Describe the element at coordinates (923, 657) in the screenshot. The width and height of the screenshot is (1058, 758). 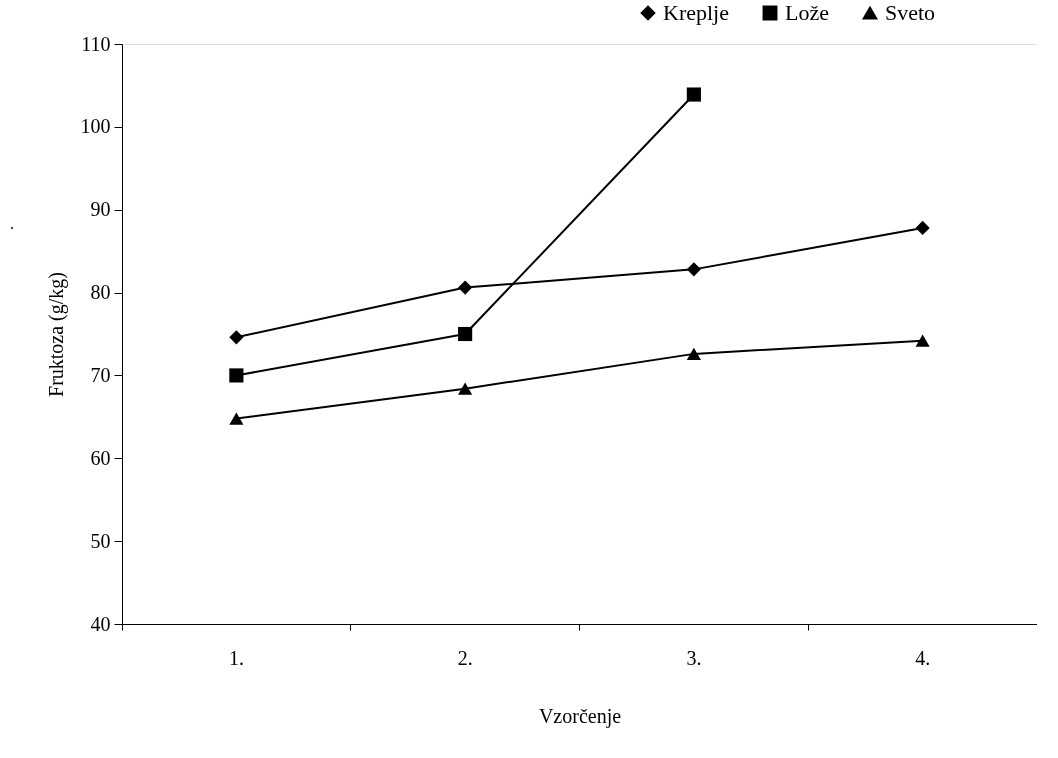
I see `x-tick-label: 4.` at that location.